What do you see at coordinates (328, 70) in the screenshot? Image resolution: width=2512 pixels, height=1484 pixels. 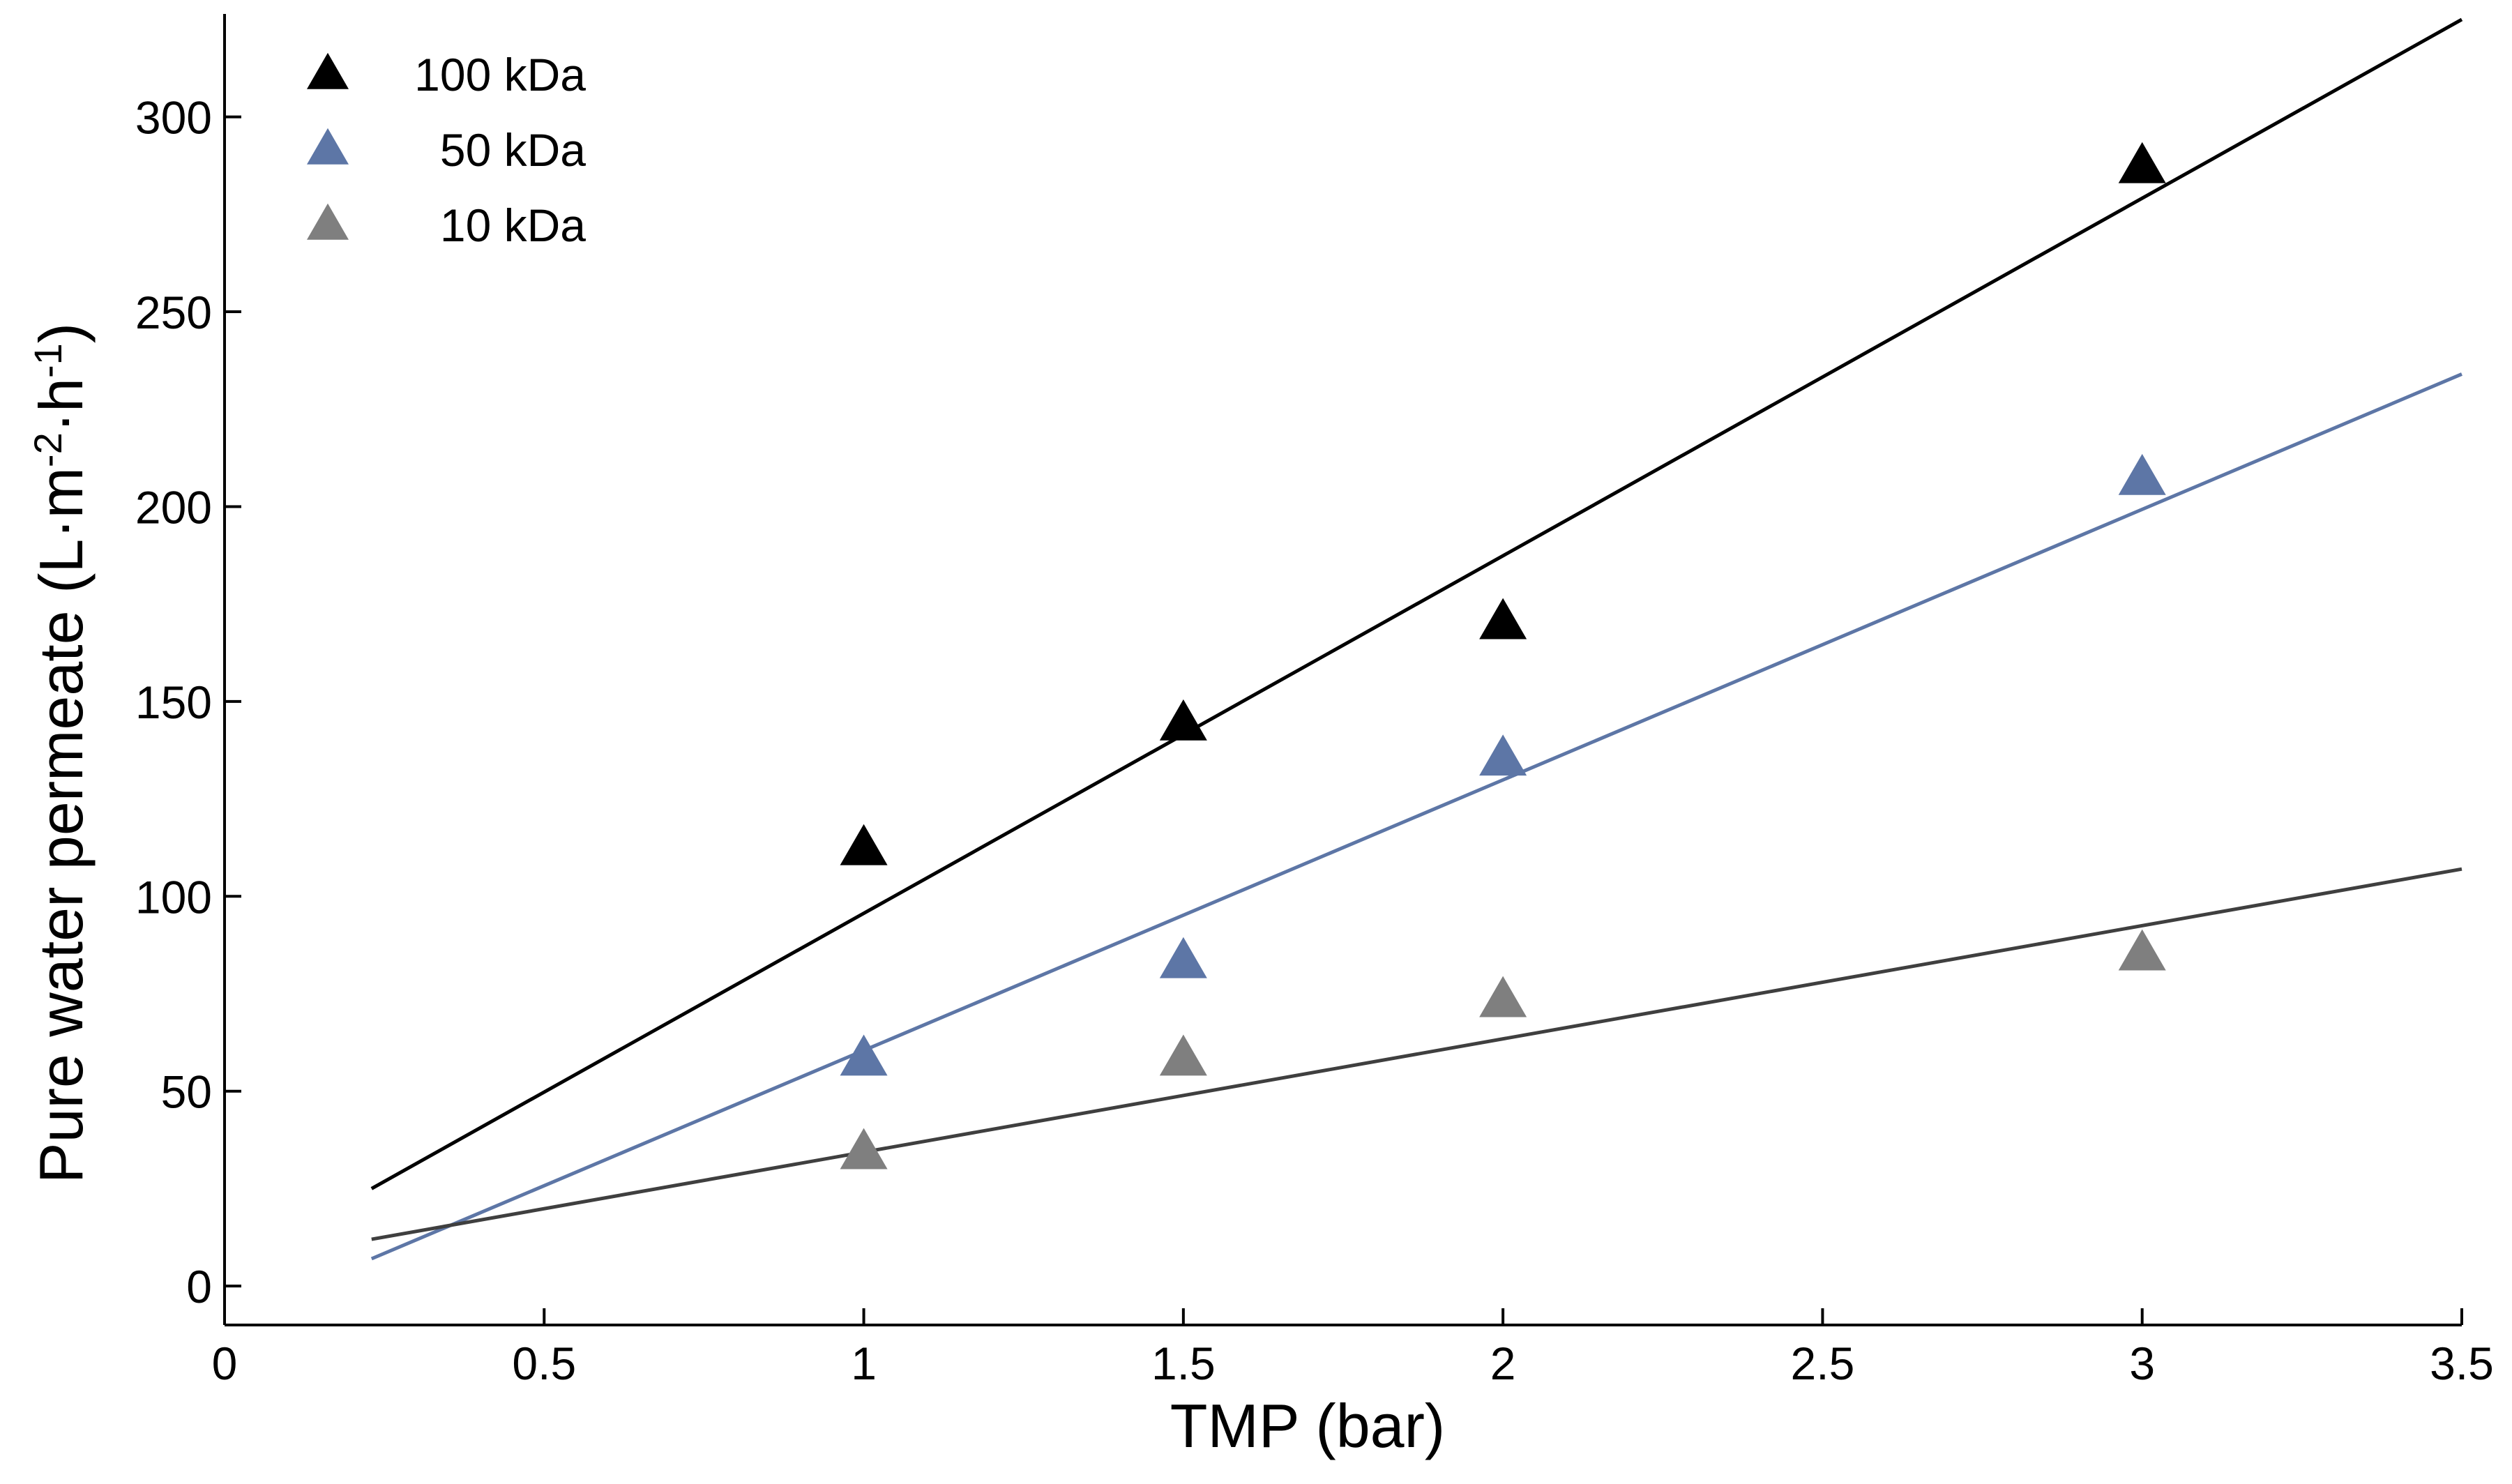 I see `legend-marker-100-kda` at bounding box center [328, 70].